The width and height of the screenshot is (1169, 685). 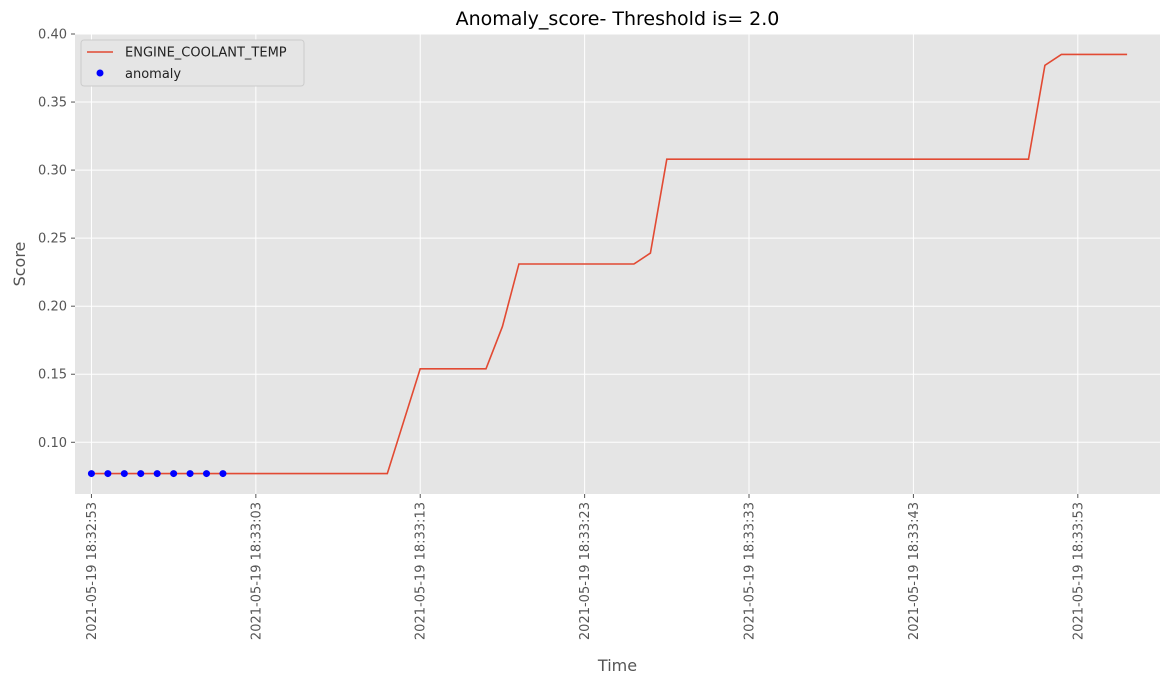 What do you see at coordinates (52, 375) in the screenshot?
I see `y-tick-label: 0.15` at bounding box center [52, 375].